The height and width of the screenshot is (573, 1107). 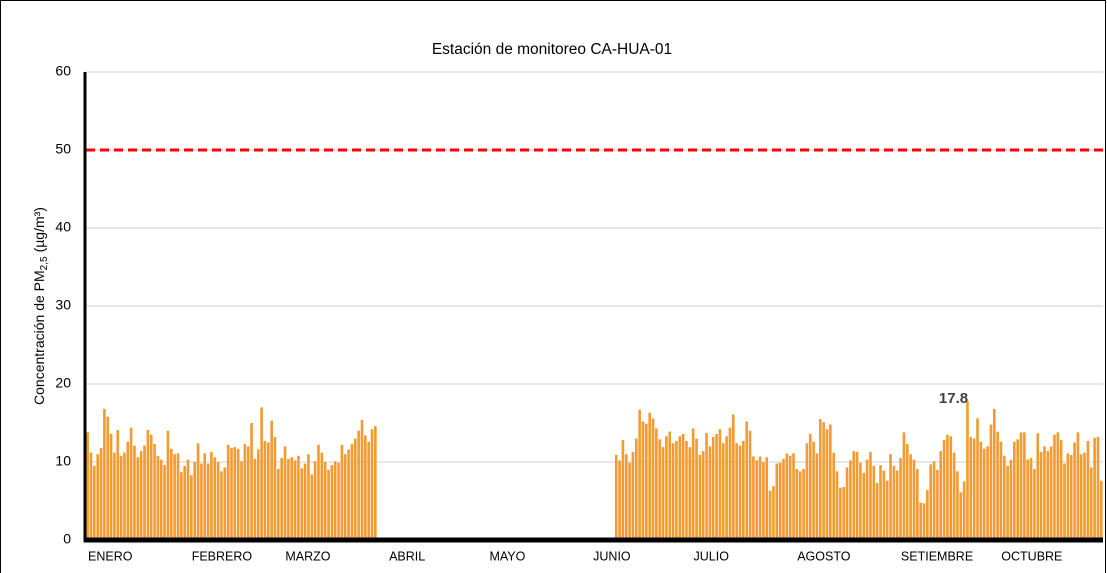 What do you see at coordinates (39, 229) in the screenshot?
I see `y-axis-label-unit: (µg/m³)` at bounding box center [39, 229].